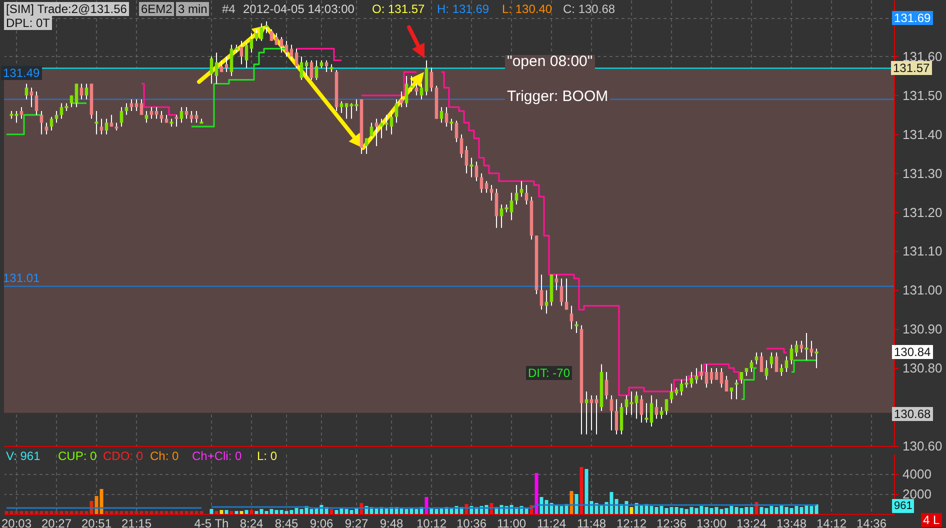  Describe the element at coordinates (871, 522) in the screenshot. I see `x-tick-label: 14:36` at that location.